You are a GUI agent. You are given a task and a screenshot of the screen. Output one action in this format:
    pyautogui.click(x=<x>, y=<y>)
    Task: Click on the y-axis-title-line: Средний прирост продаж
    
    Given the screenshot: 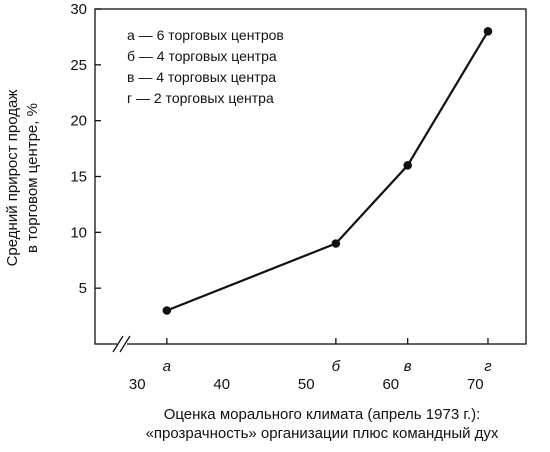 What is the action you would take?
    pyautogui.click(x=12, y=178)
    